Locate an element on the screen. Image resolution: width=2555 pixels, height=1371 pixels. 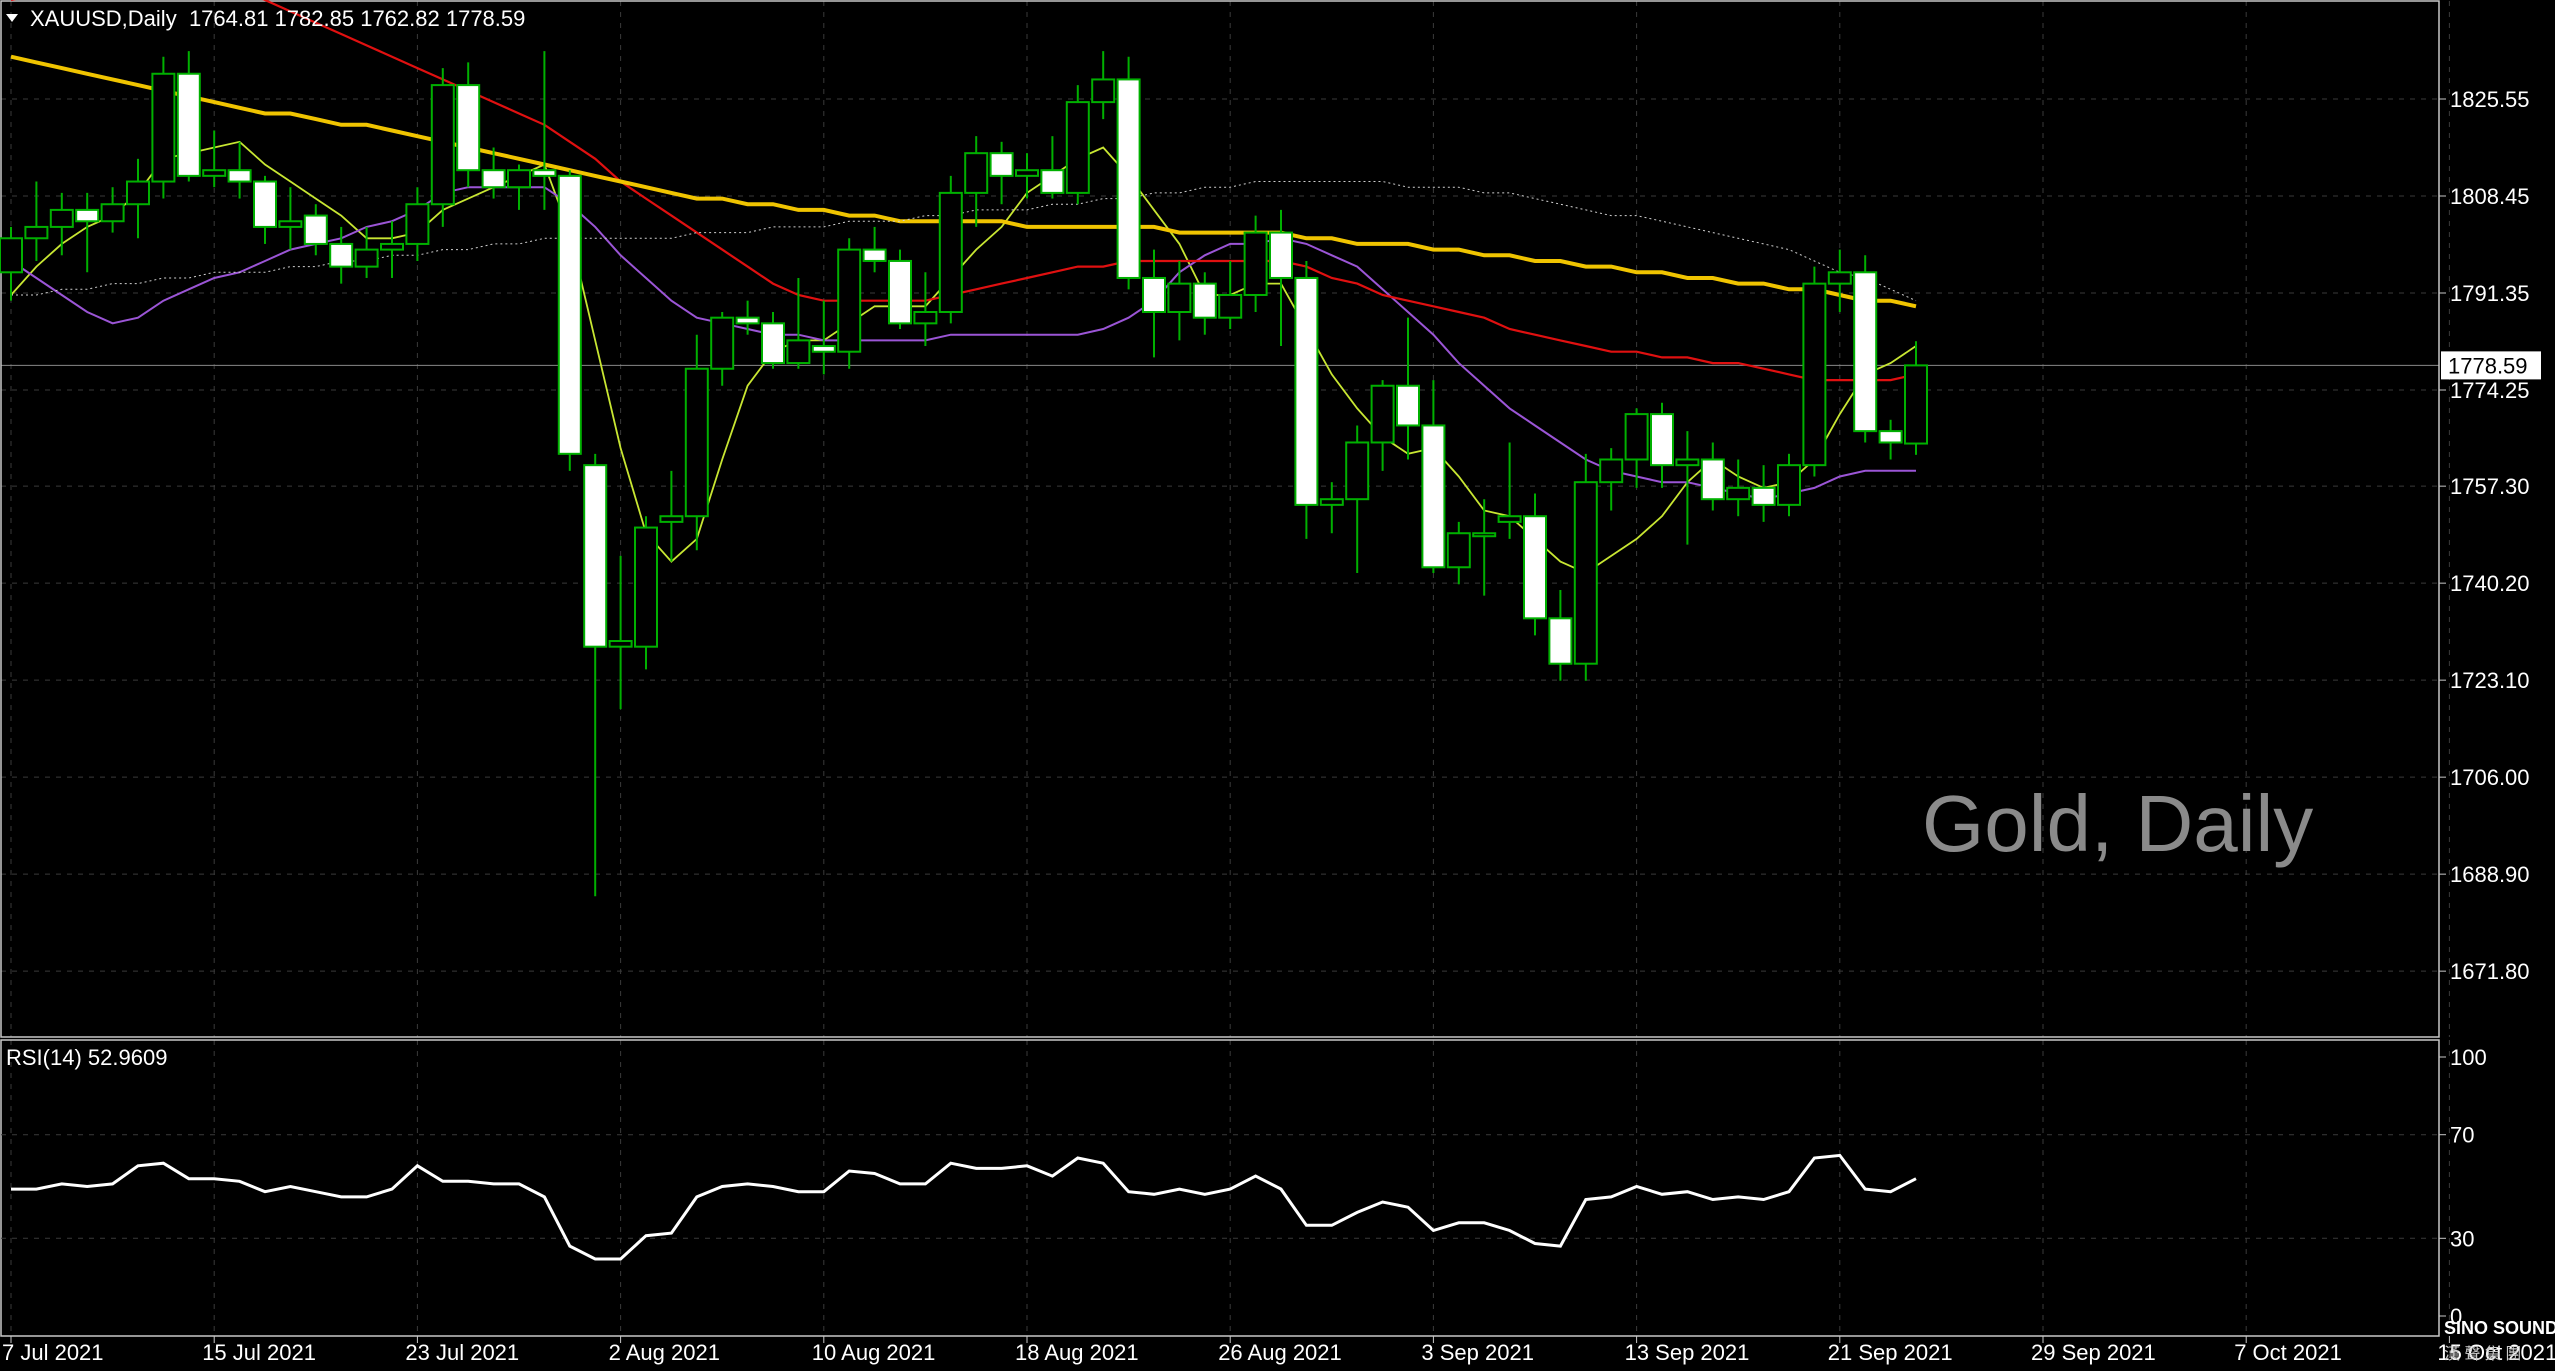
price-tick-label: 1791.35 is located at coordinates (2490, 293).